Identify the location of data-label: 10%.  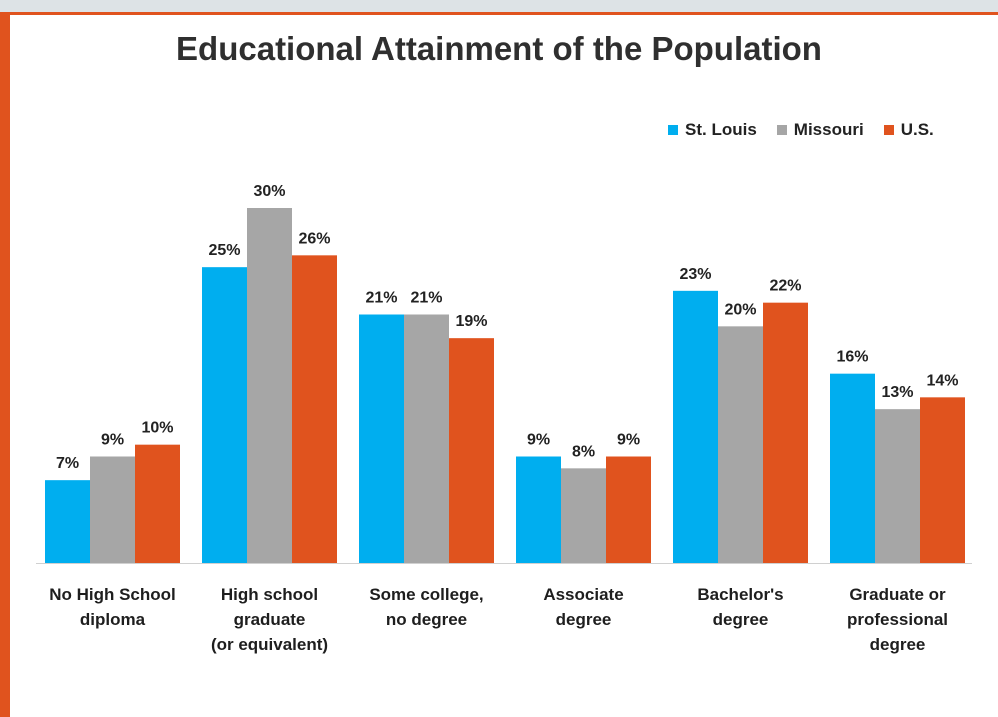
(157, 428).